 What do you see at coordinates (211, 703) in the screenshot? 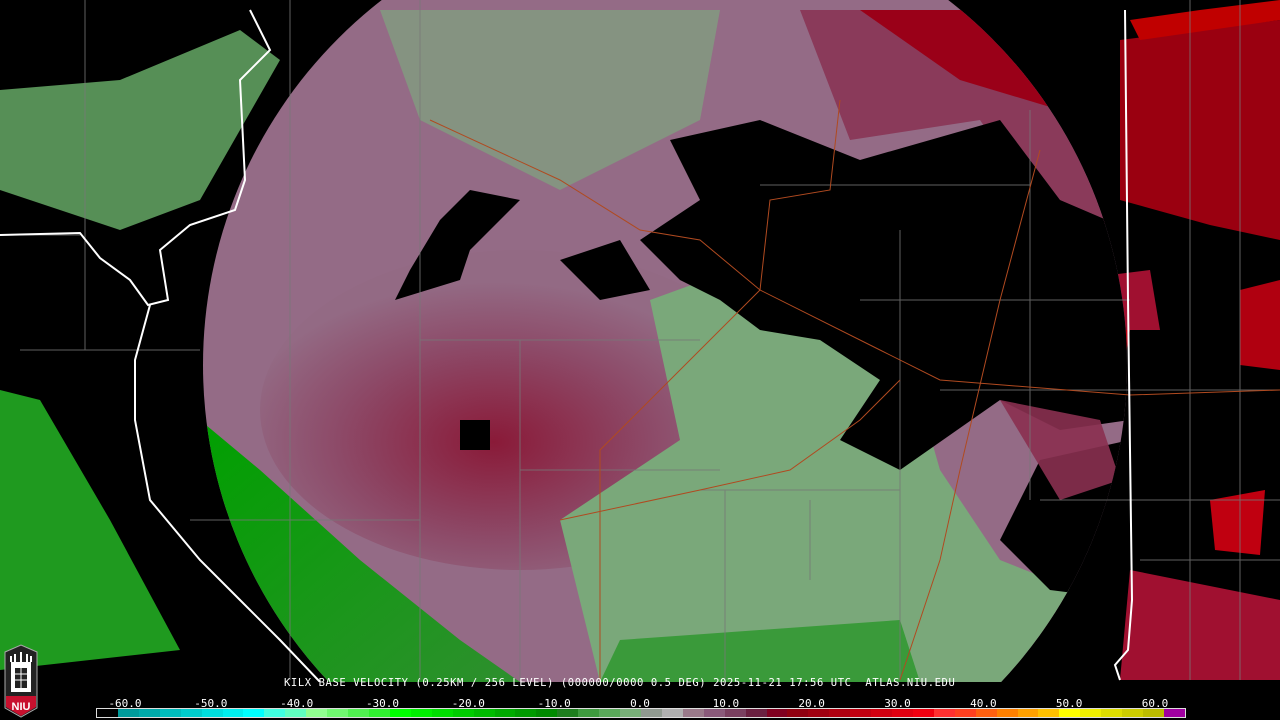
I see `colorbar-tick-label: -50.0` at bounding box center [211, 703].